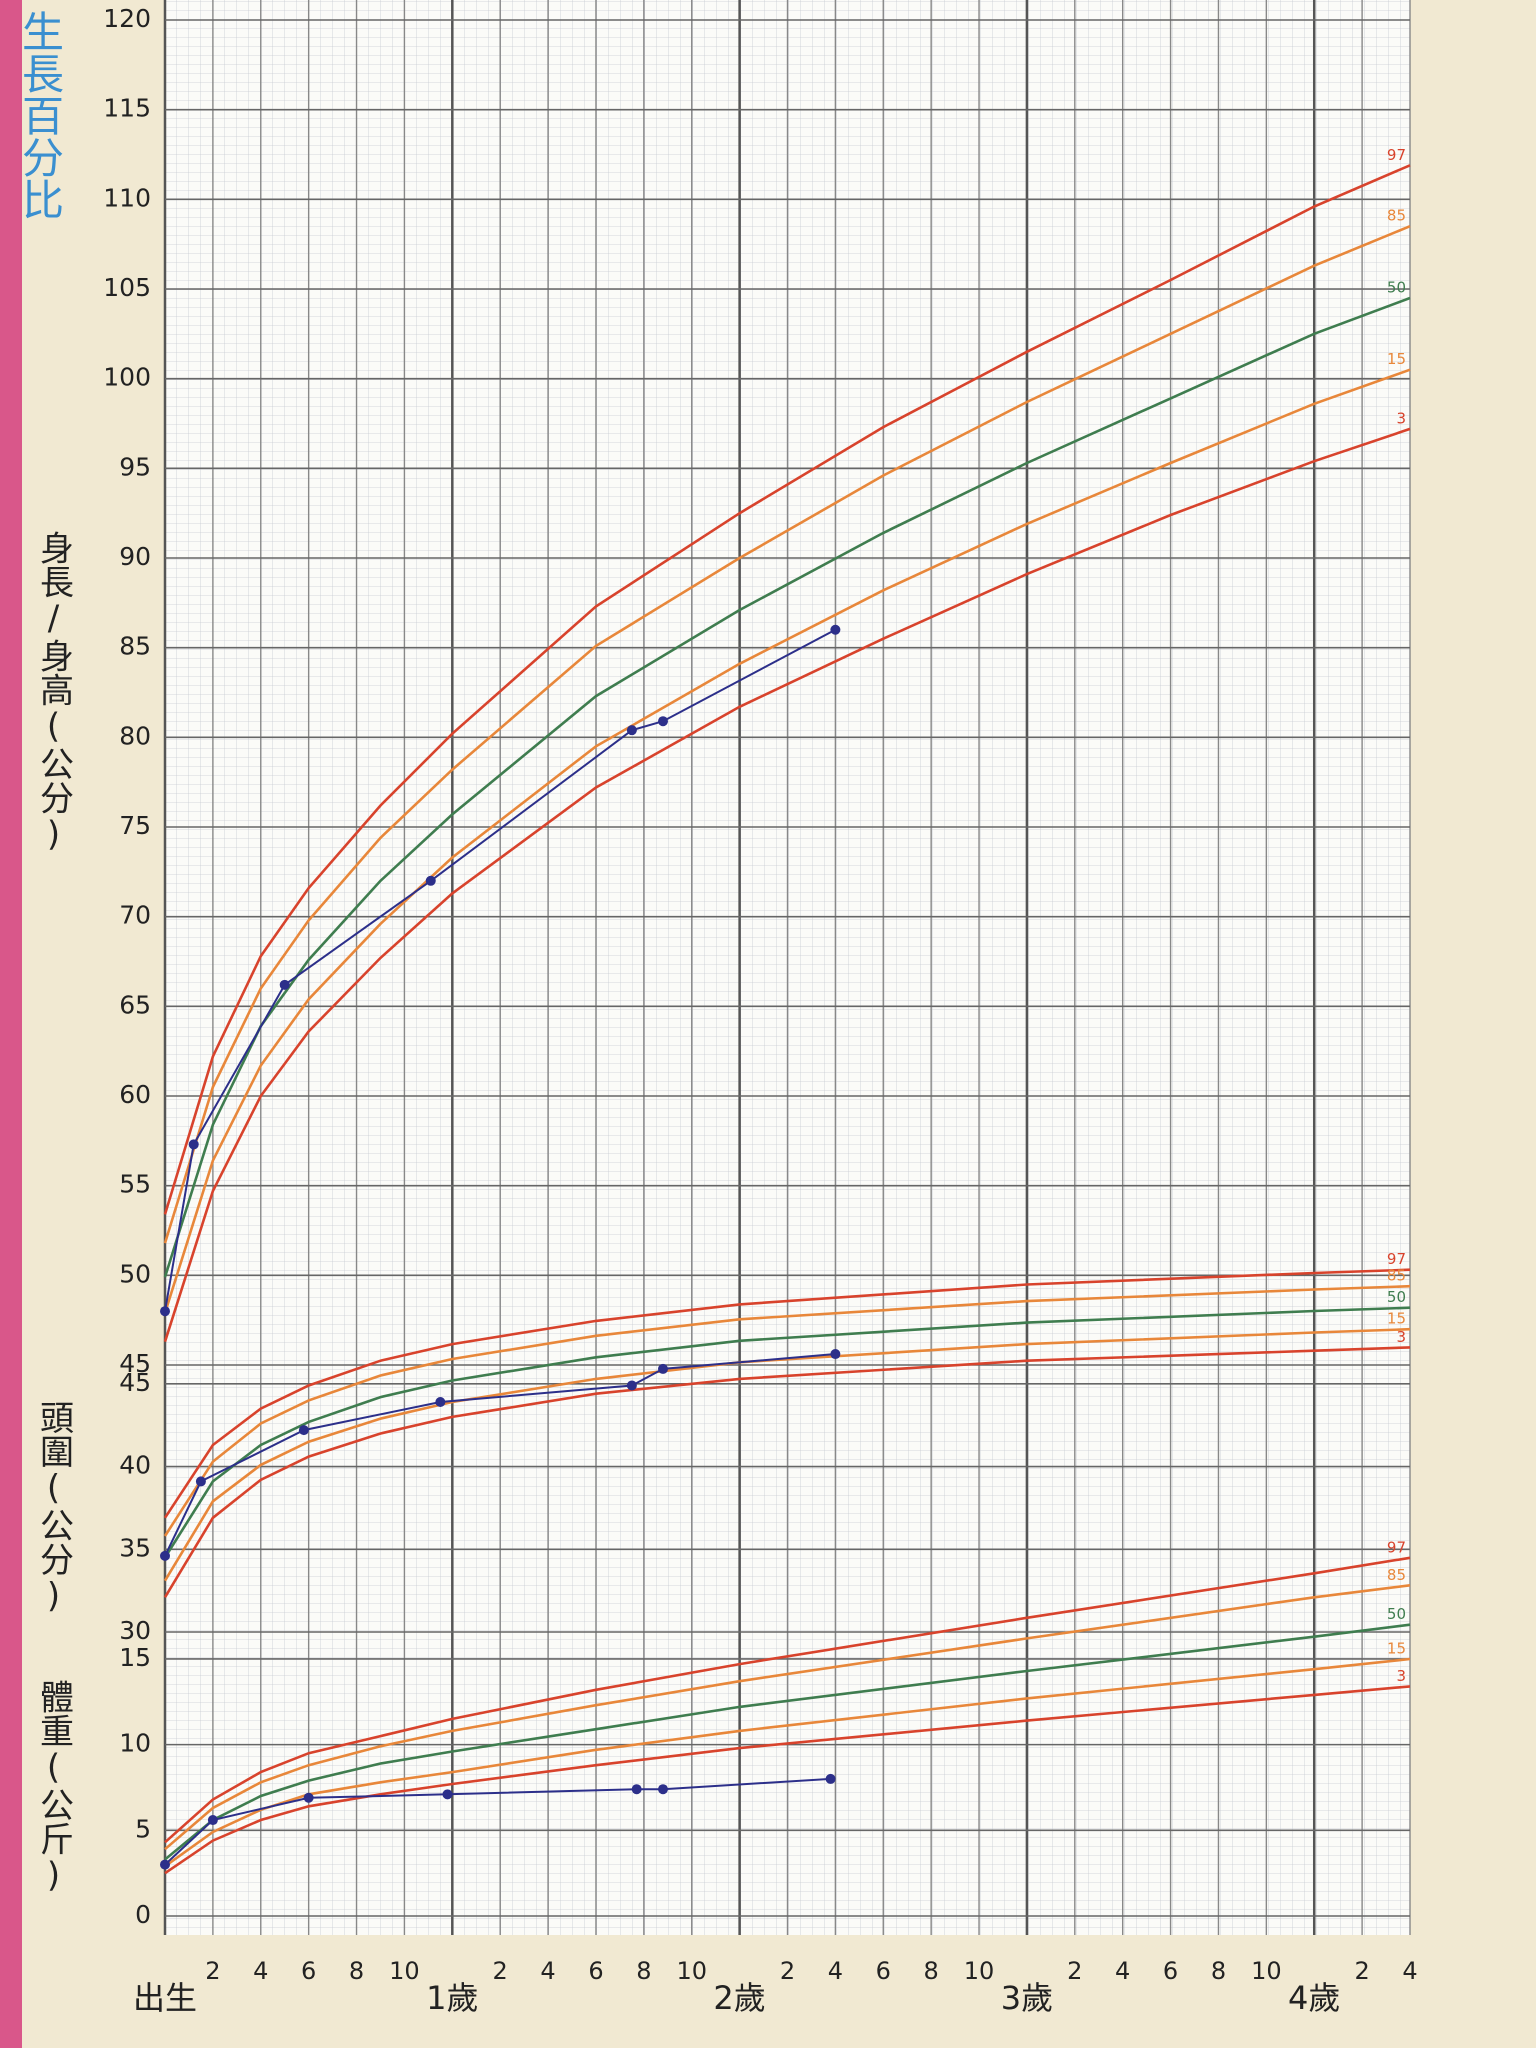  What do you see at coordinates (135, 466) in the screenshot?
I see `y-tick-label: 95` at bounding box center [135, 466].